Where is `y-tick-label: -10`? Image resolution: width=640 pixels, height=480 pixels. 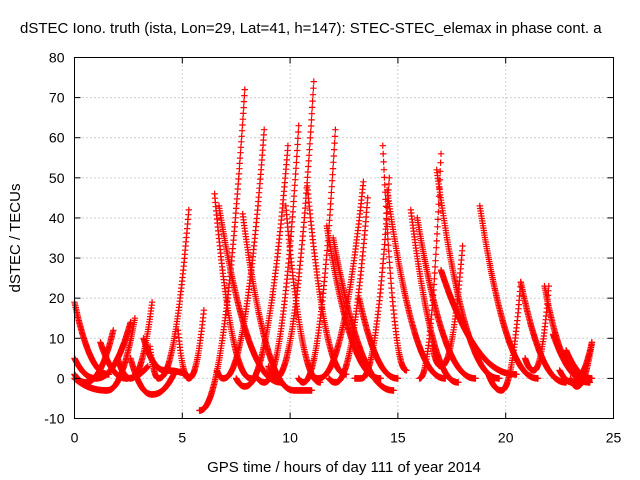
y-tick-label: -10 is located at coordinates (54, 419).